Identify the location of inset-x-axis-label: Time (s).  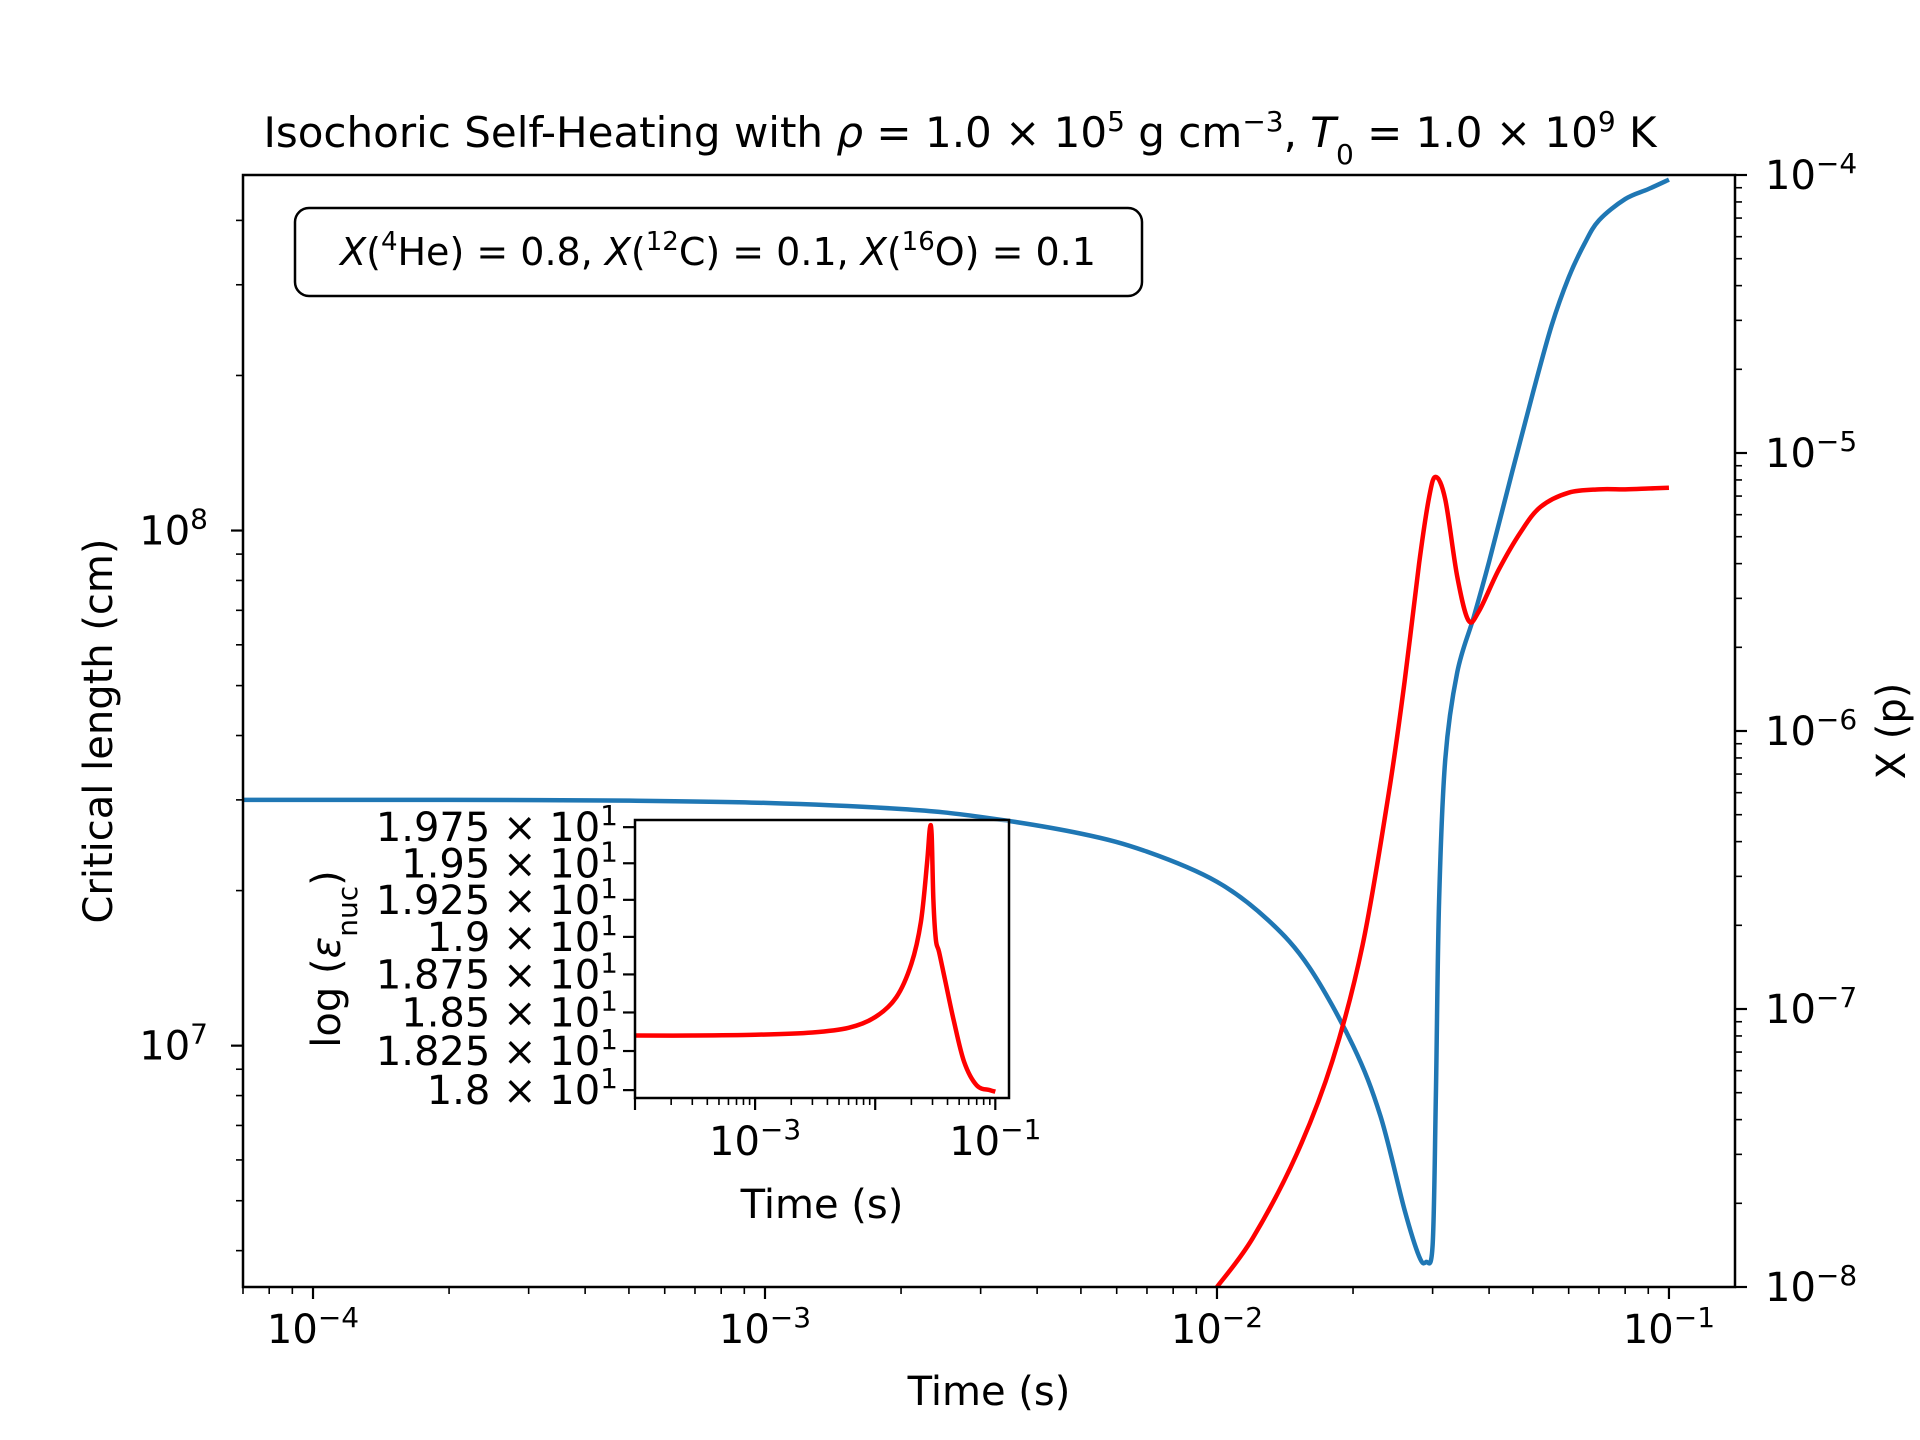
(822, 1205).